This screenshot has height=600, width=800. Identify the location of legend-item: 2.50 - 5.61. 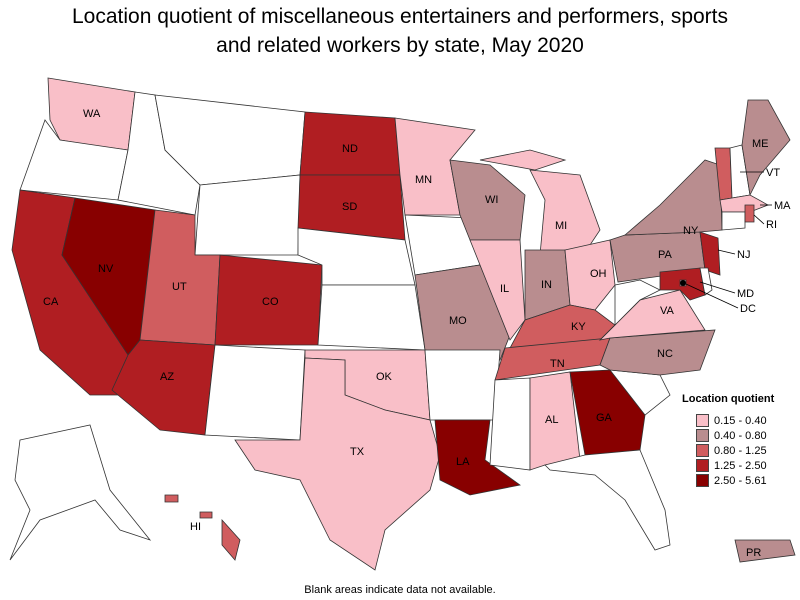
(735, 480).